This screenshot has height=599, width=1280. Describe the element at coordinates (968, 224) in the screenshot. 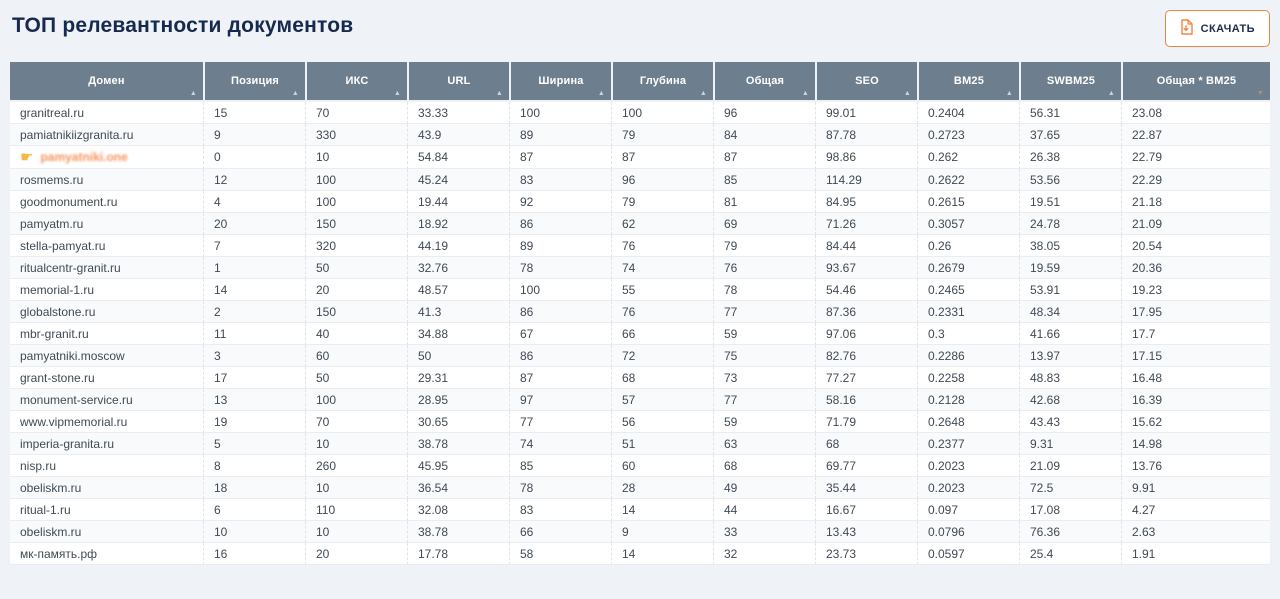

I see `value-cell: 0.3057` at that location.